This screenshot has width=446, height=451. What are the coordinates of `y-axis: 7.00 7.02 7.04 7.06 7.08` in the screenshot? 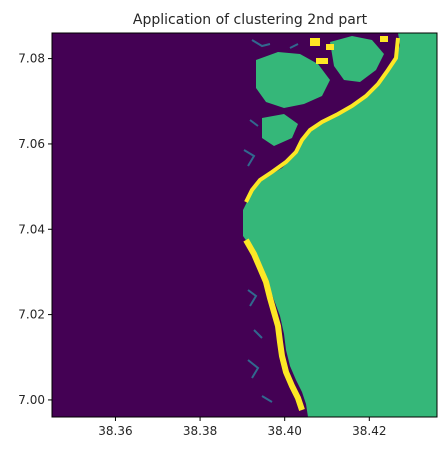 It's located at (35, 229).